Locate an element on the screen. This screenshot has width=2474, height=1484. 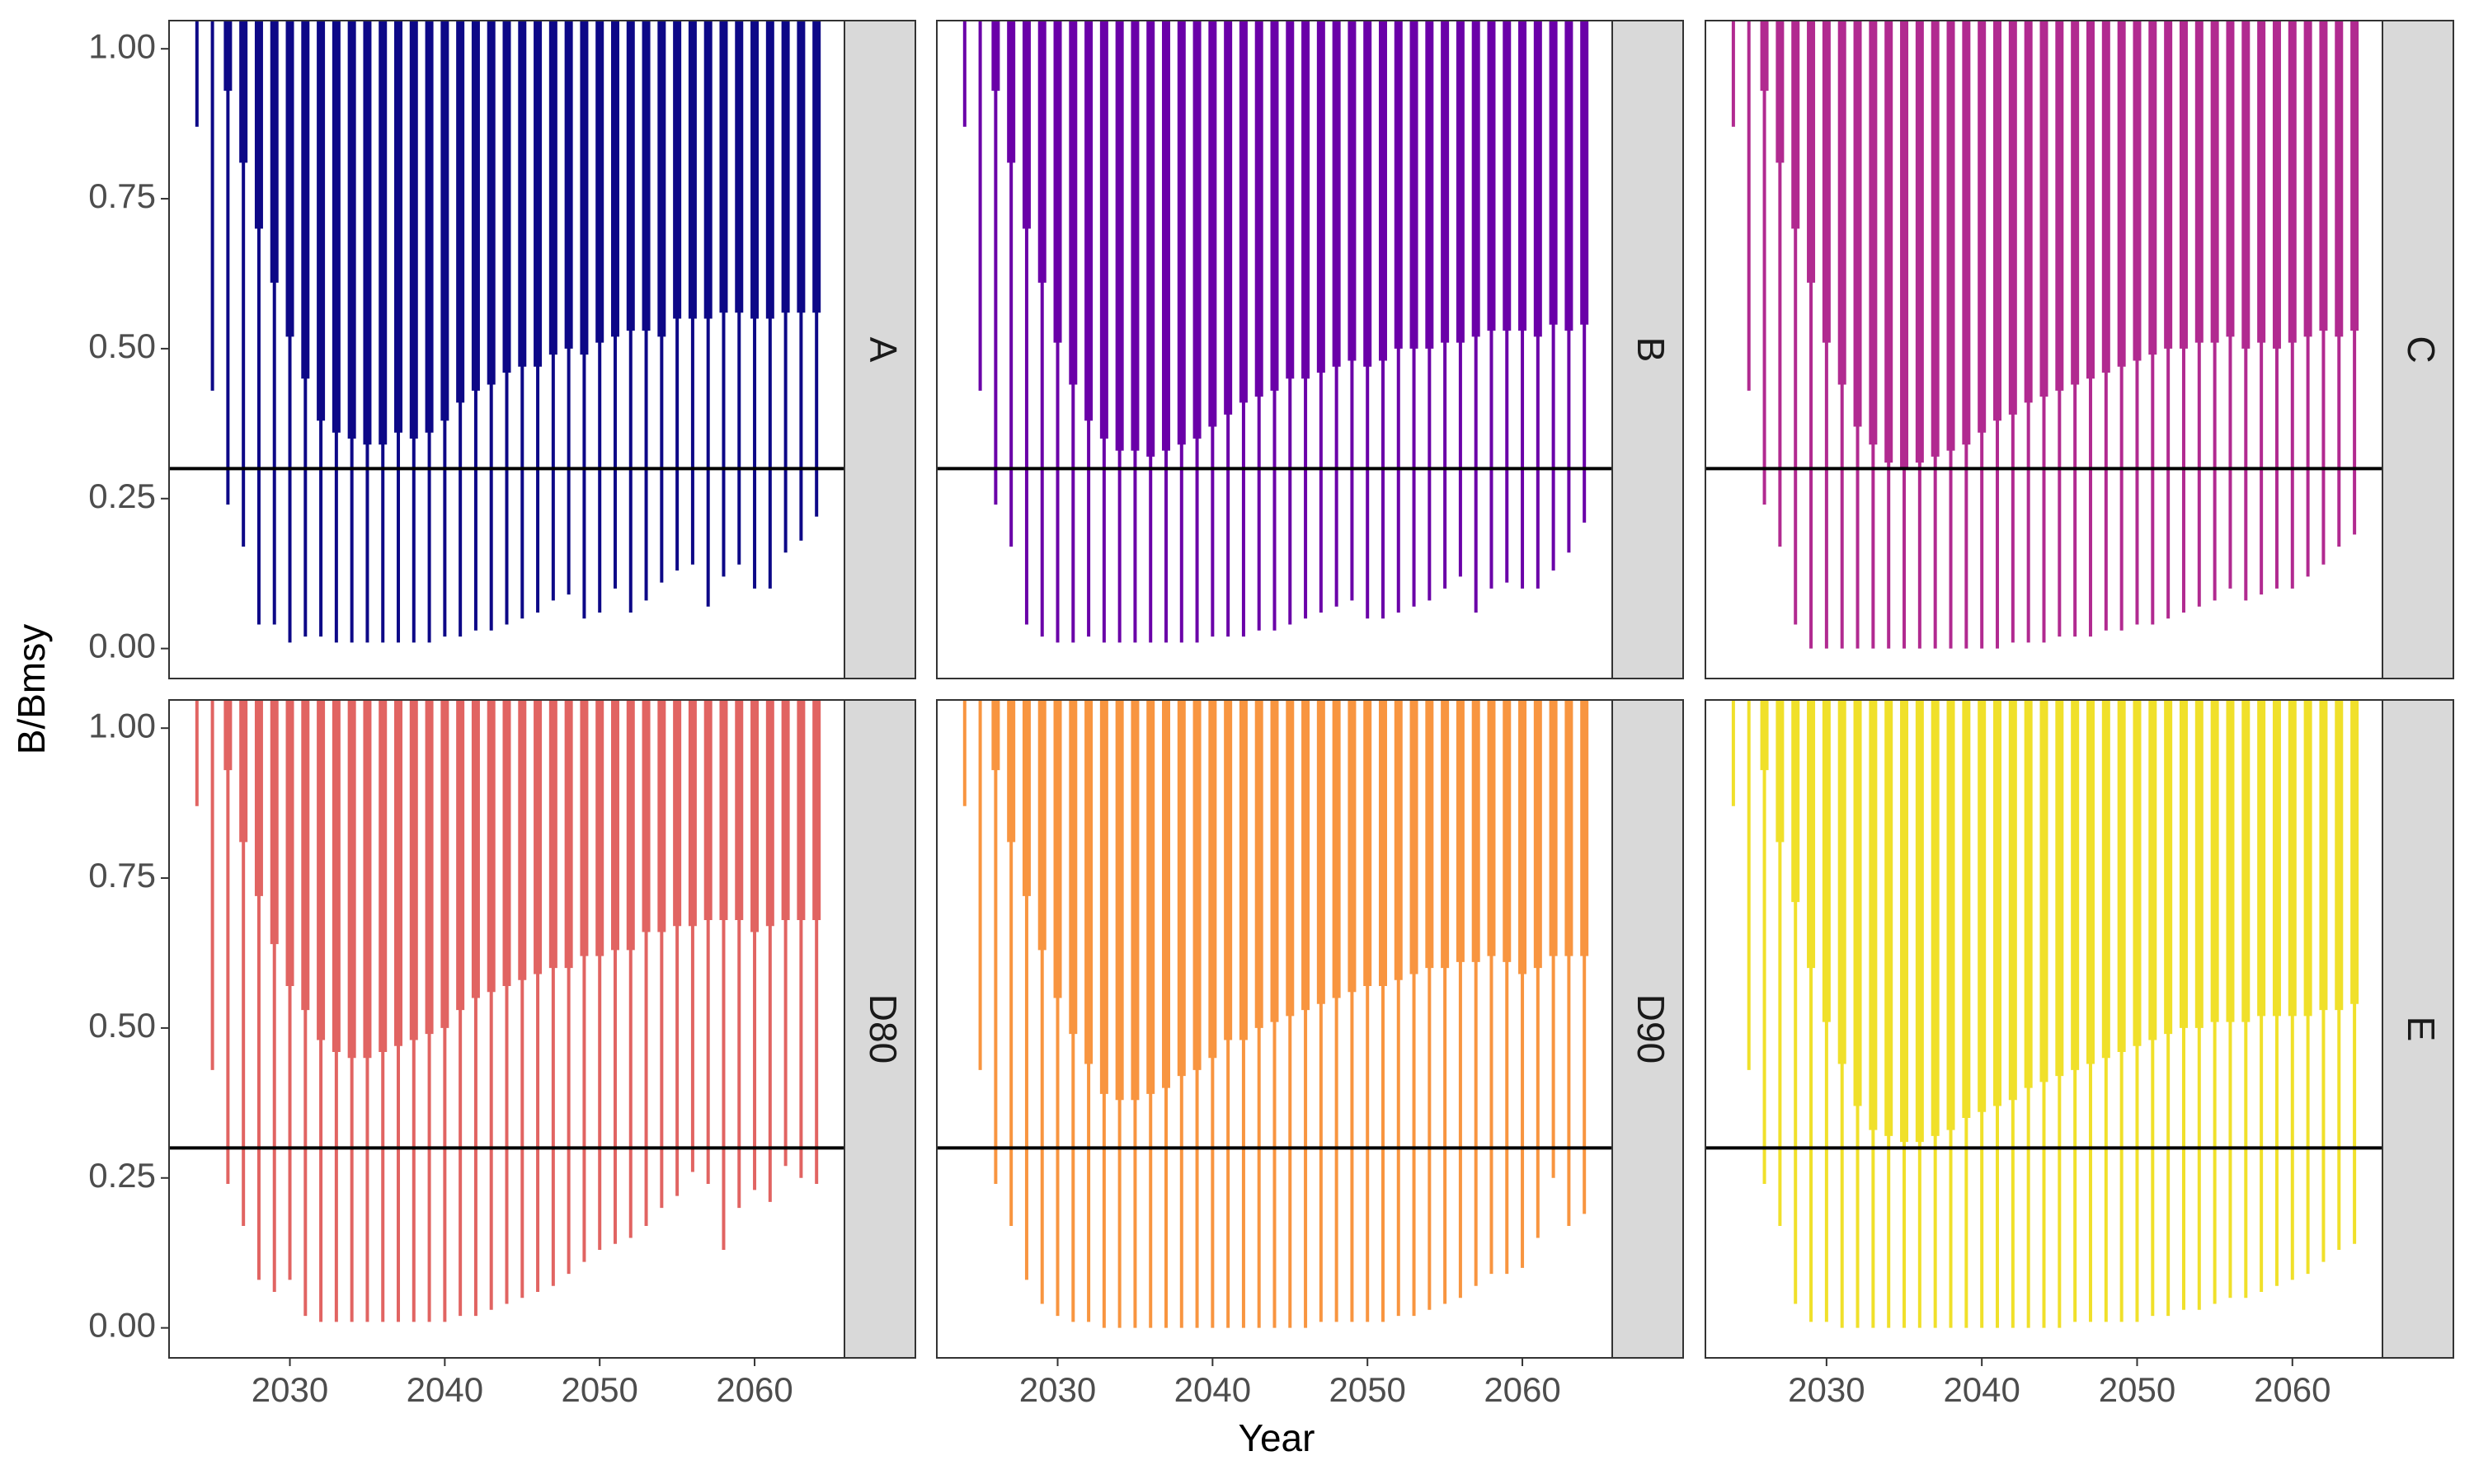
panel: A 0.00 0.25 0.50 0.75 1.00 is located at coordinates (502, 349).